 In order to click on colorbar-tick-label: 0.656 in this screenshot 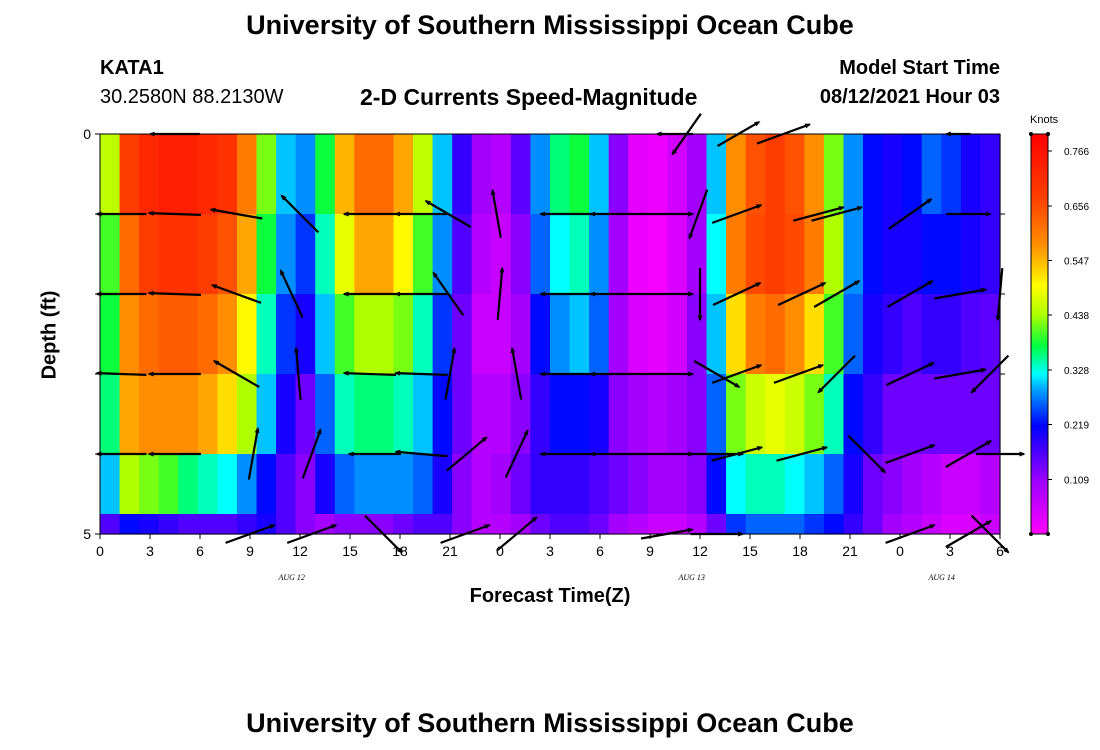, I will do `click(1076, 207)`.